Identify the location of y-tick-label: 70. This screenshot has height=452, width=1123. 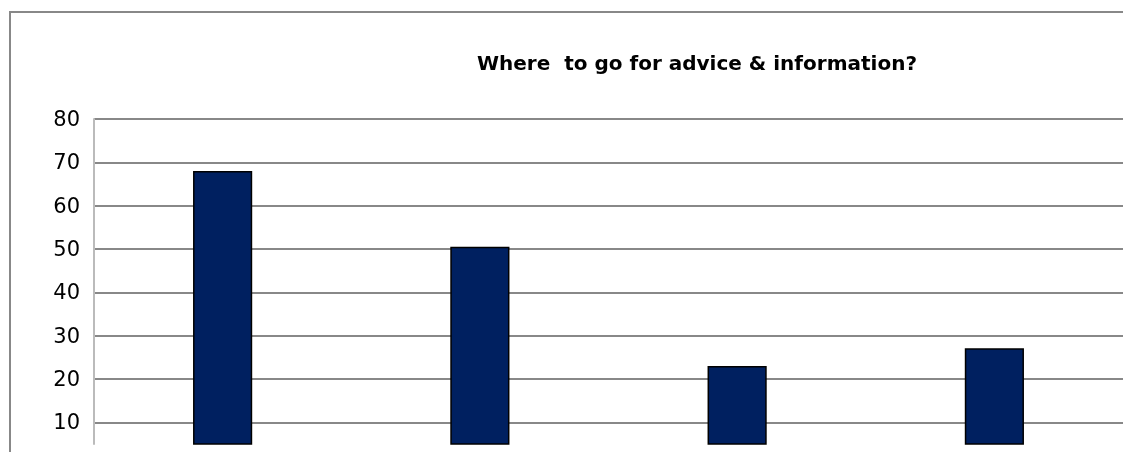
(66, 162).